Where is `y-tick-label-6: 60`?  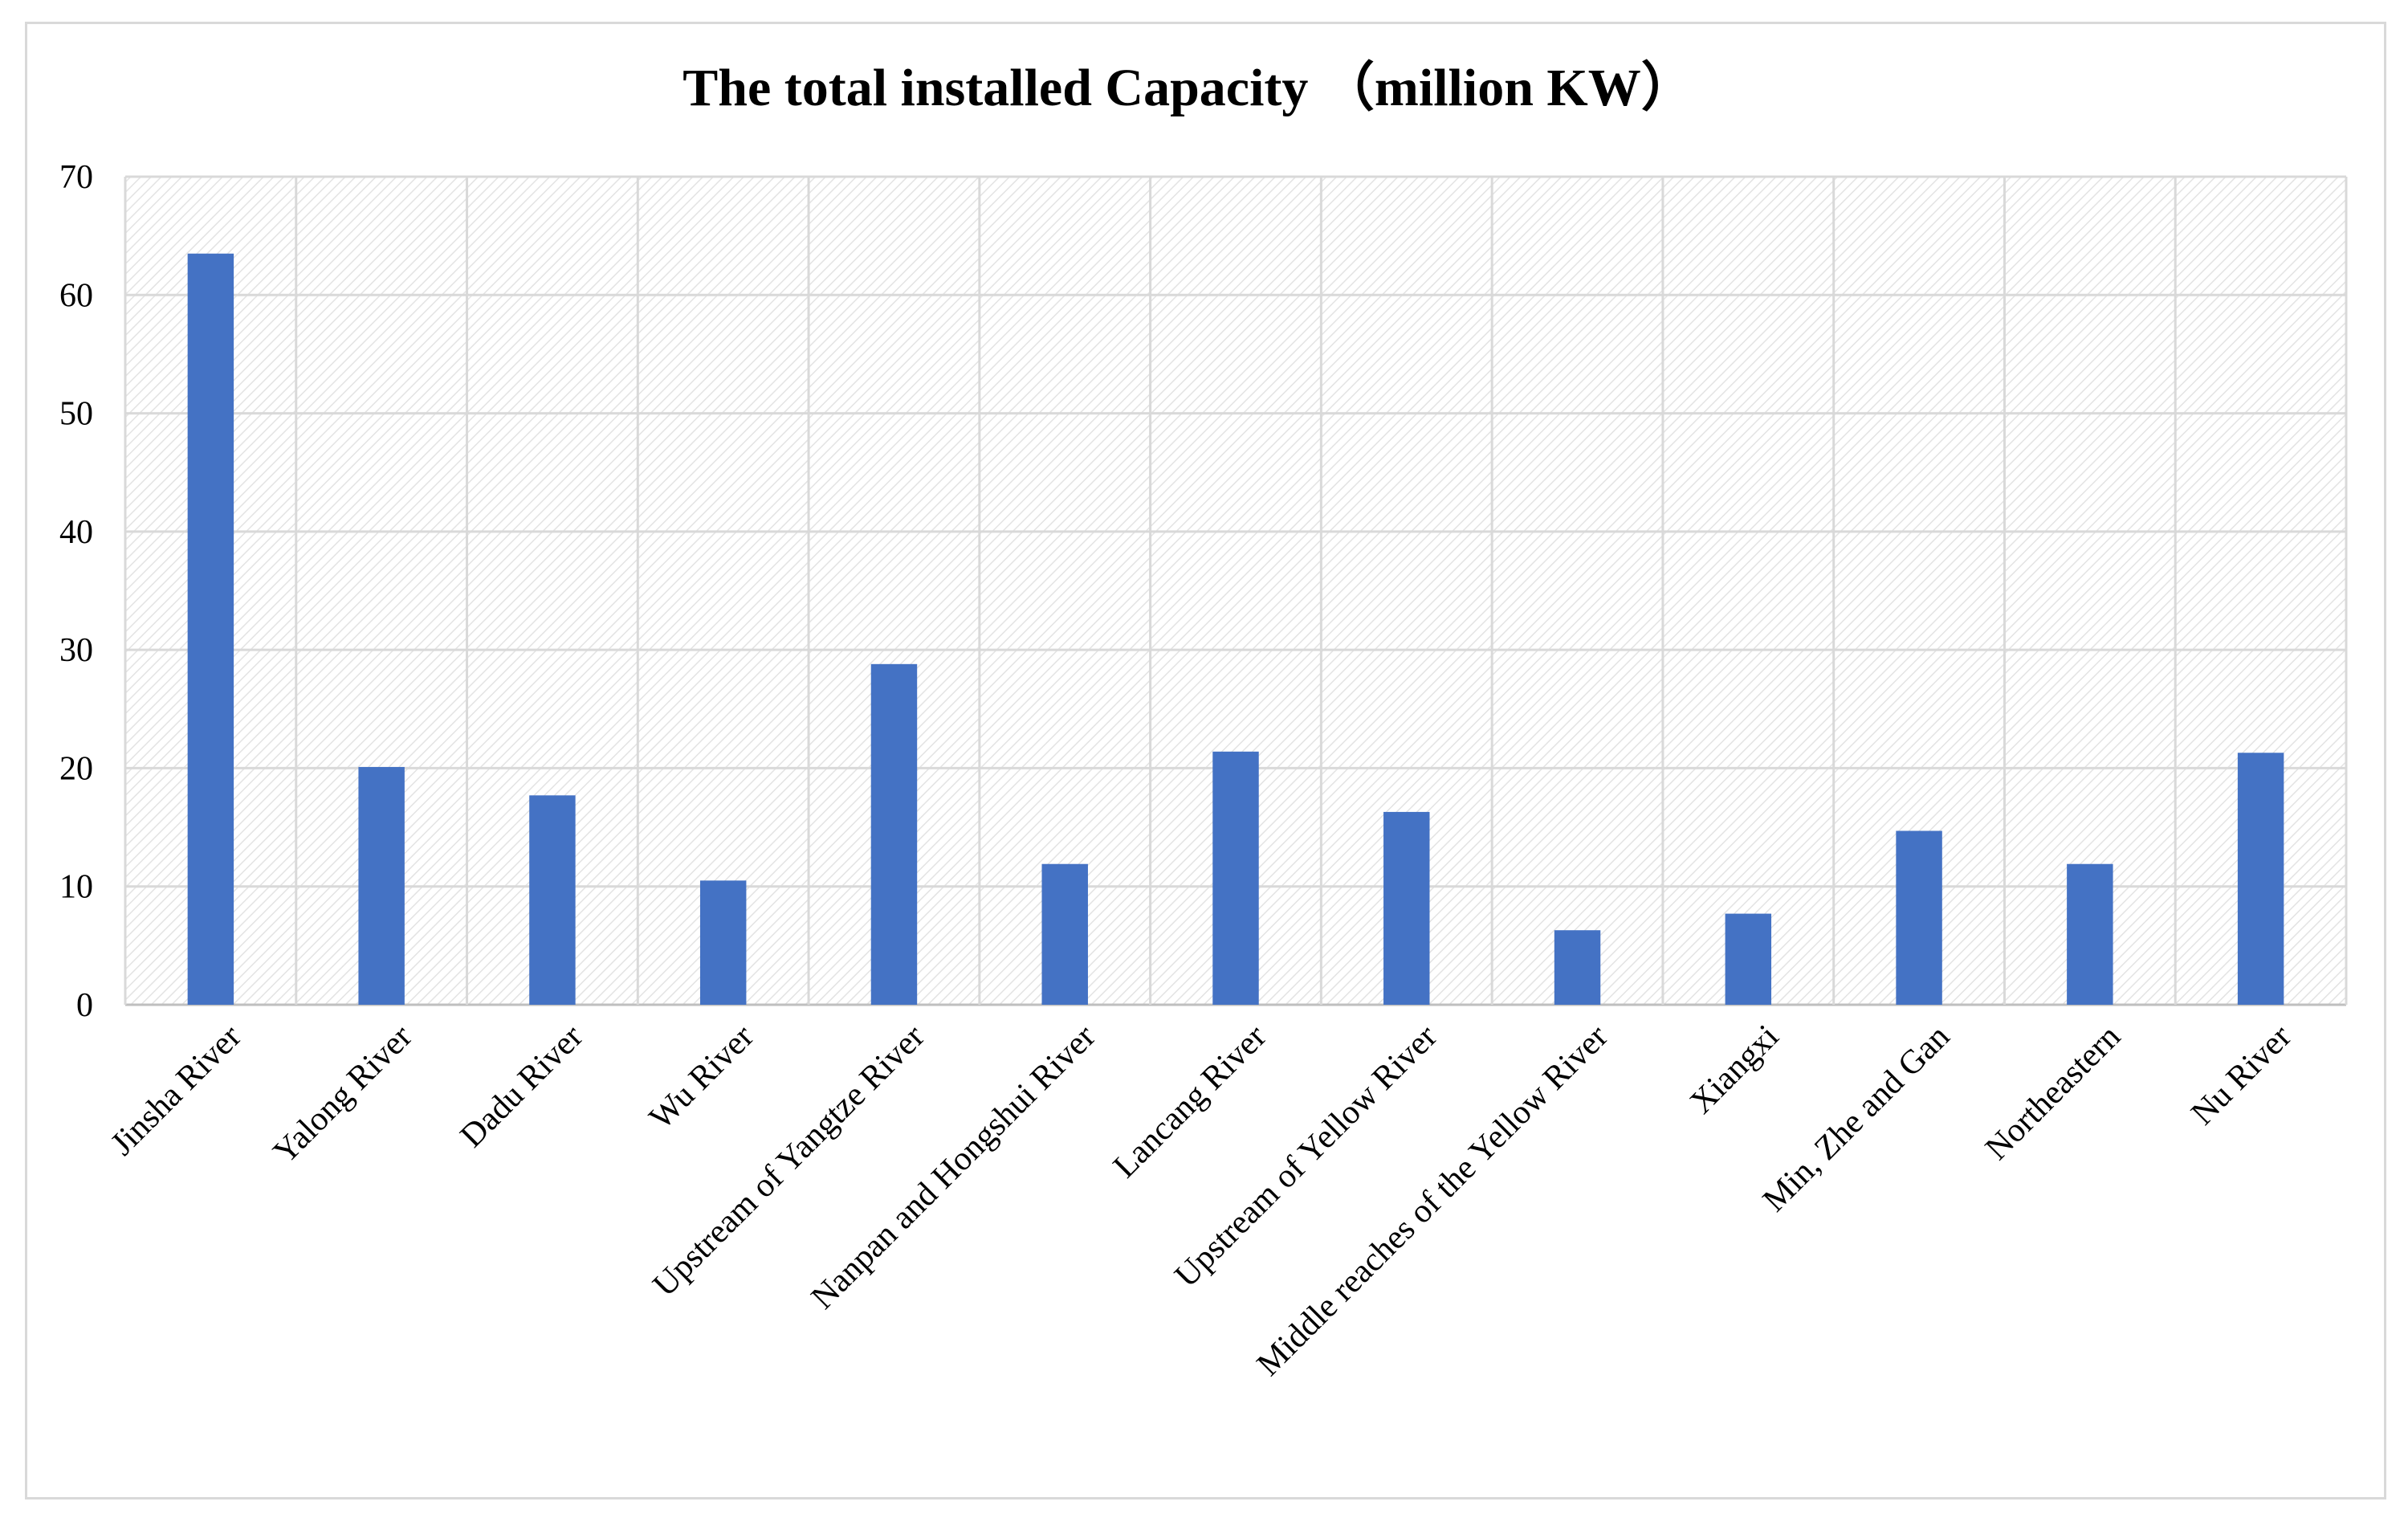
y-tick-label-6: 60 is located at coordinates (76, 295).